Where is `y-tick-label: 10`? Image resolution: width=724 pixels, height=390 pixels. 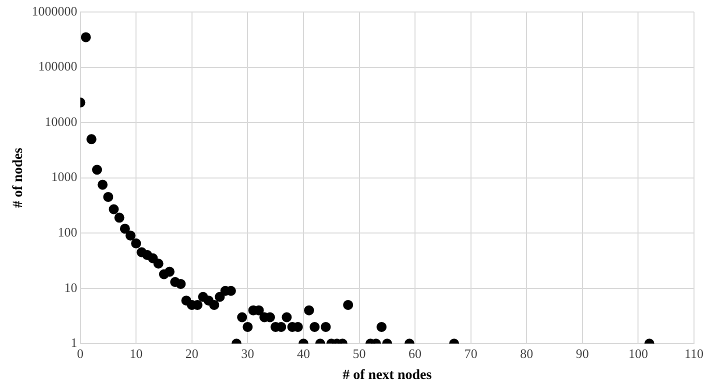
y-tick-label: 10 is located at coordinates (71, 287).